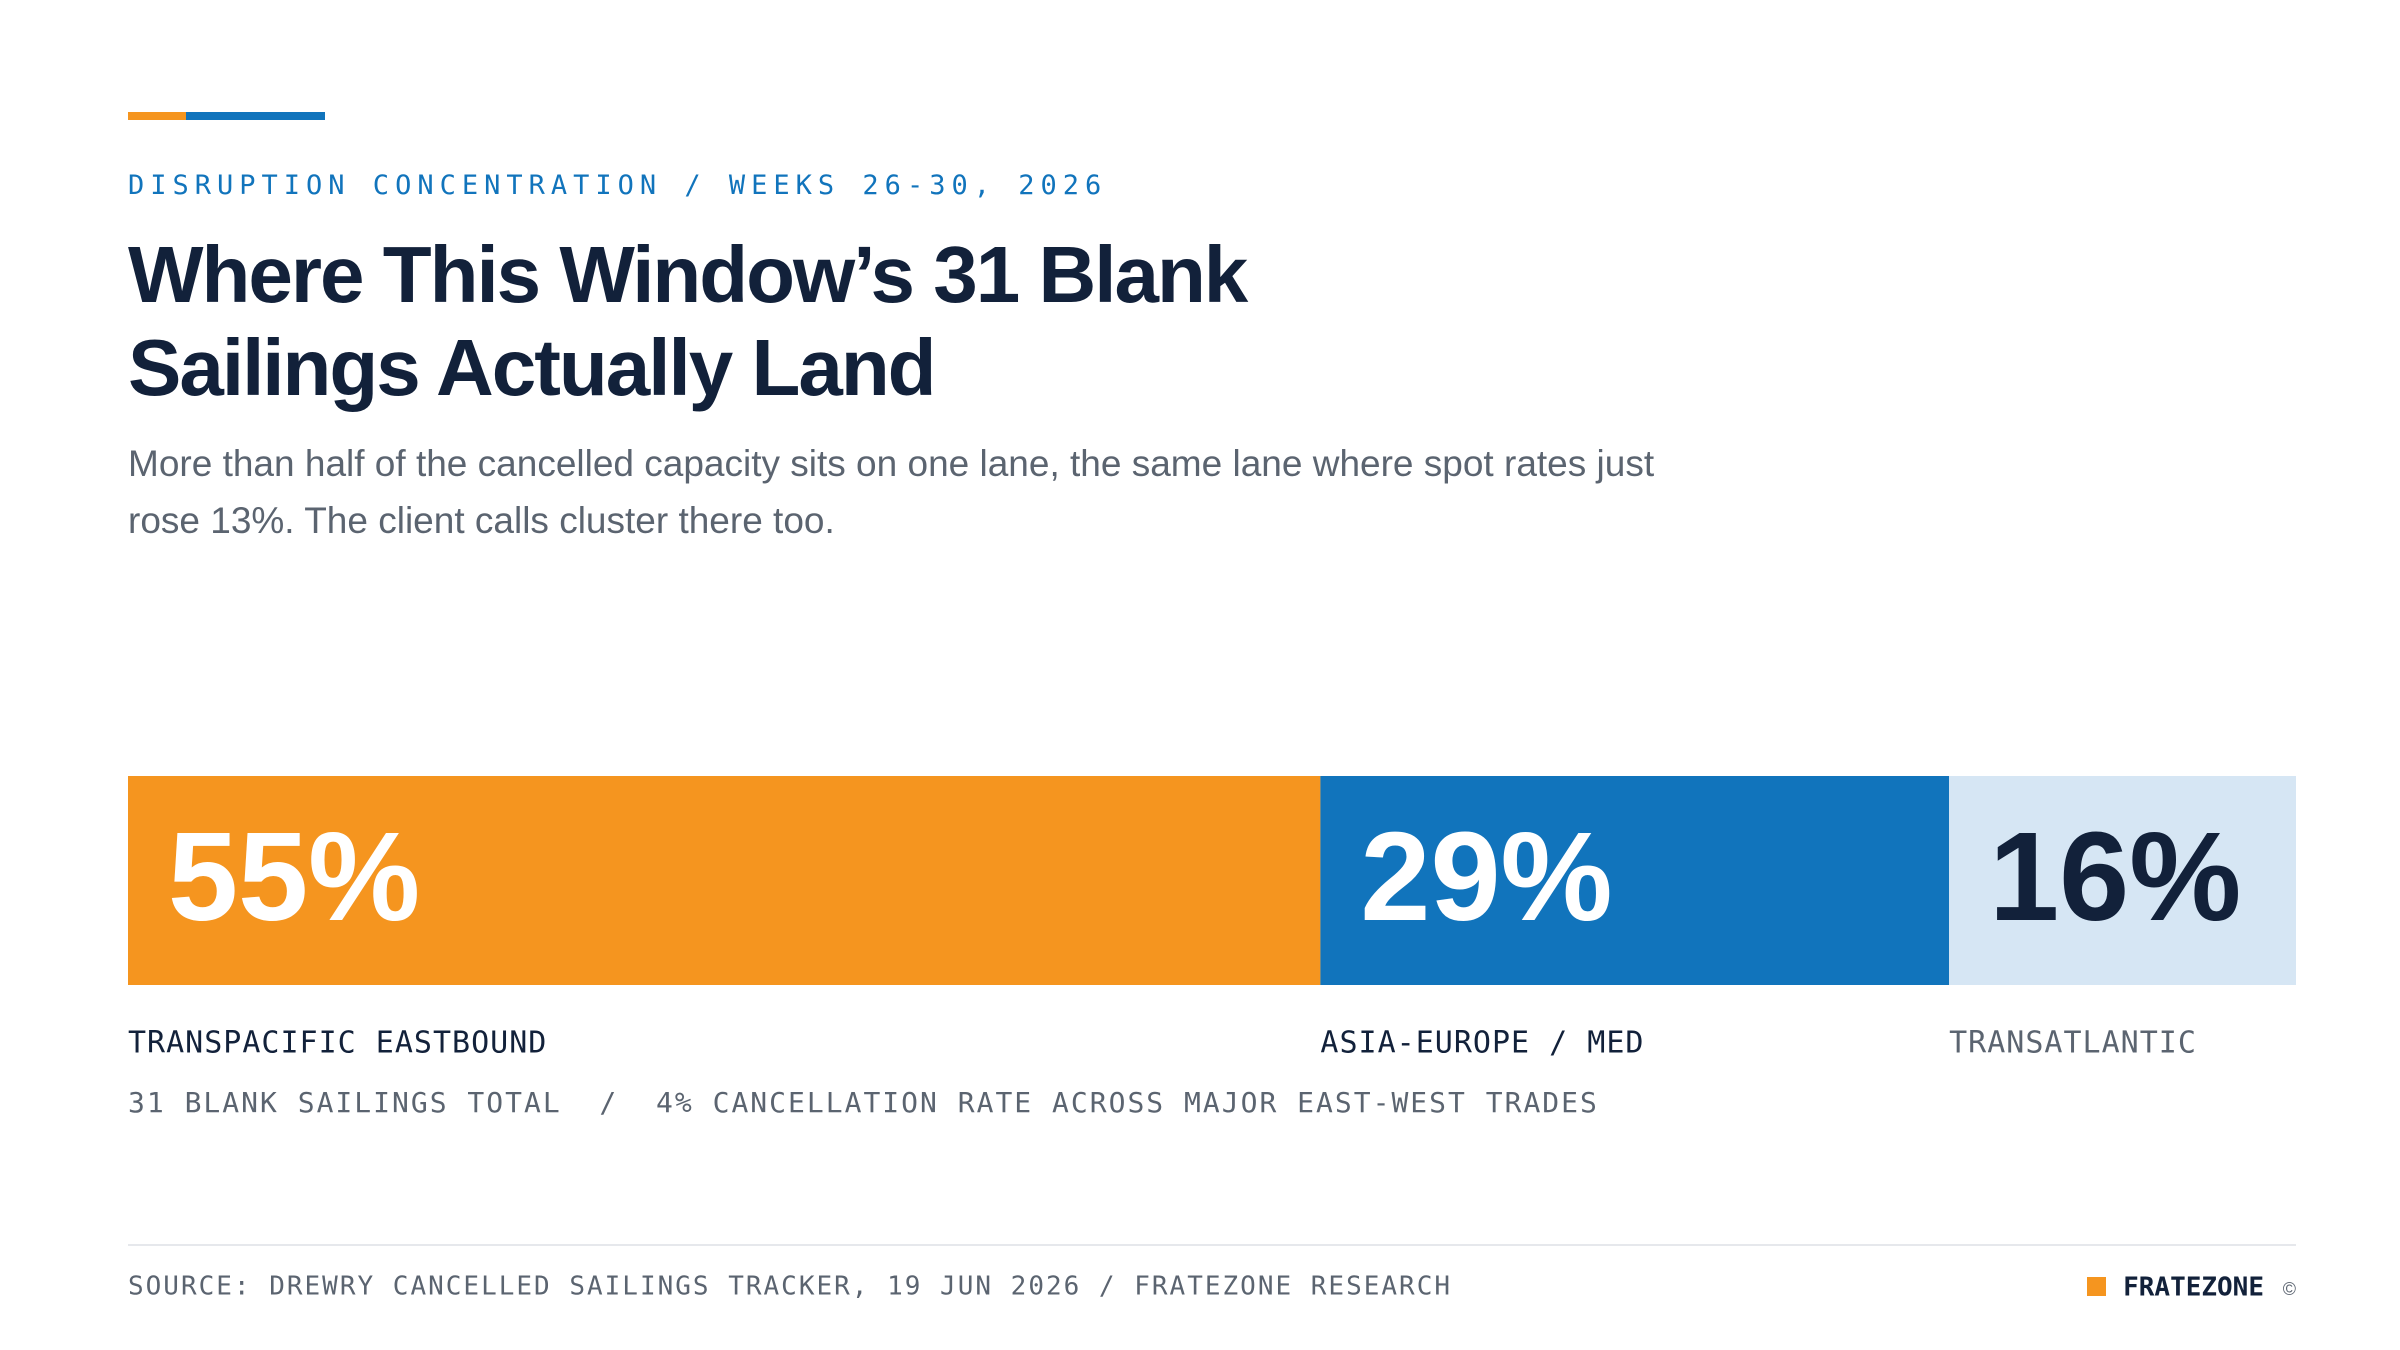  What do you see at coordinates (294, 876) in the screenshot?
I see `value-label: 55%` at bounding box center [294, 876].